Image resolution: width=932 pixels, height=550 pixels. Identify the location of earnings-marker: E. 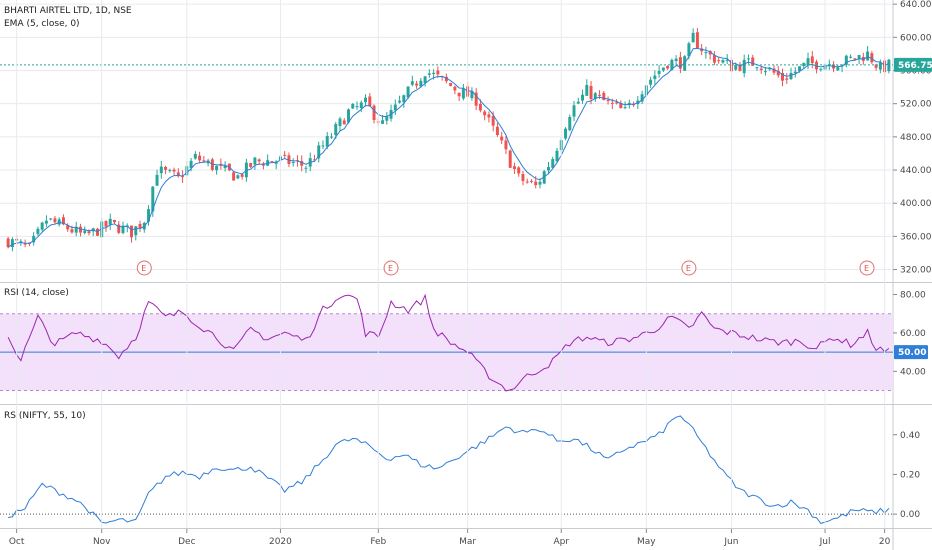
(867, 268).